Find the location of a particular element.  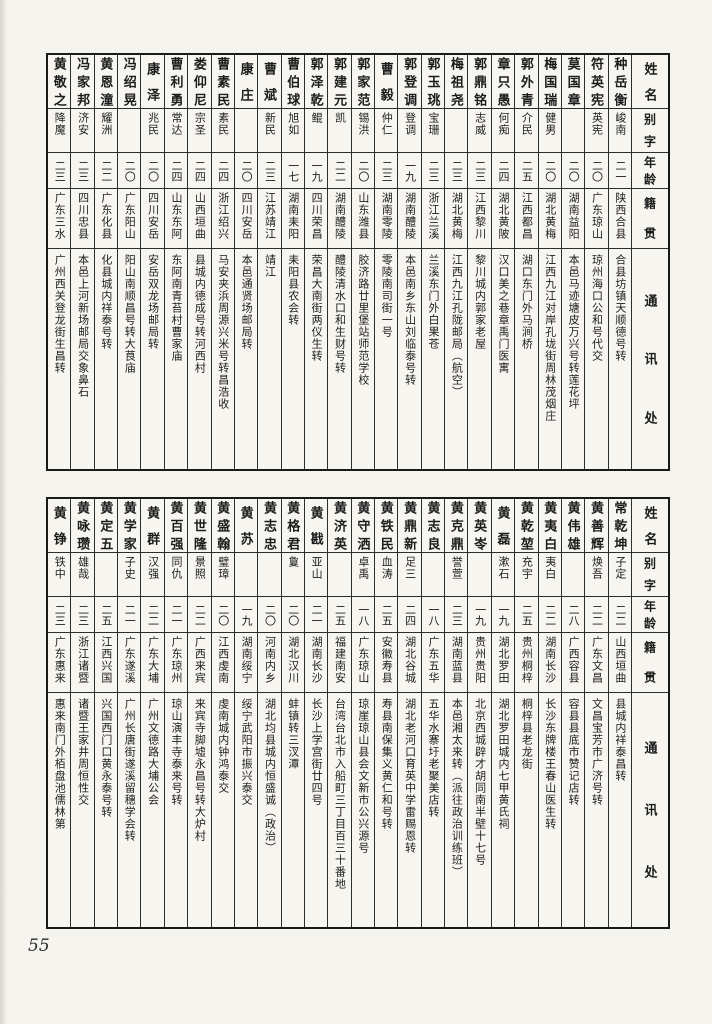

person-contact: 阳山南顺昌号转大茛庙 is located at coordinates (129, 314).